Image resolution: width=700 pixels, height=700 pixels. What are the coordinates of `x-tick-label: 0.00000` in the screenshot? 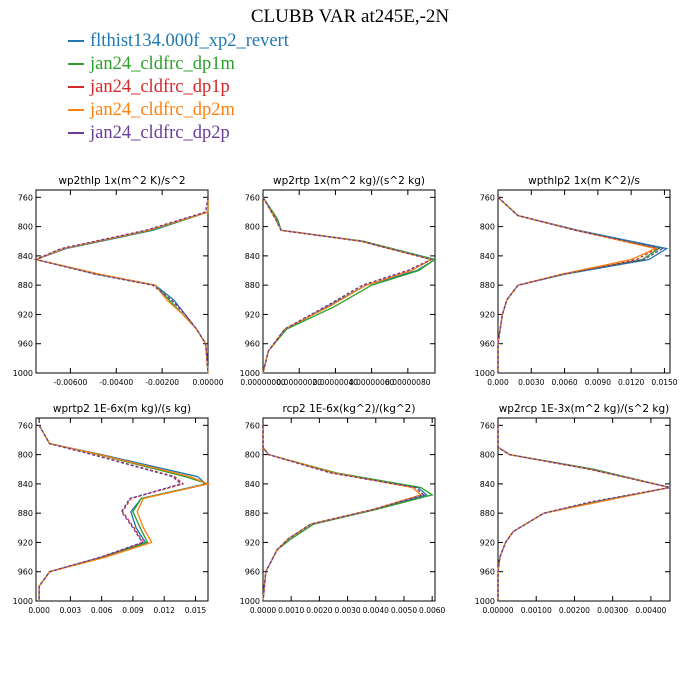 It's located at (207, 382).